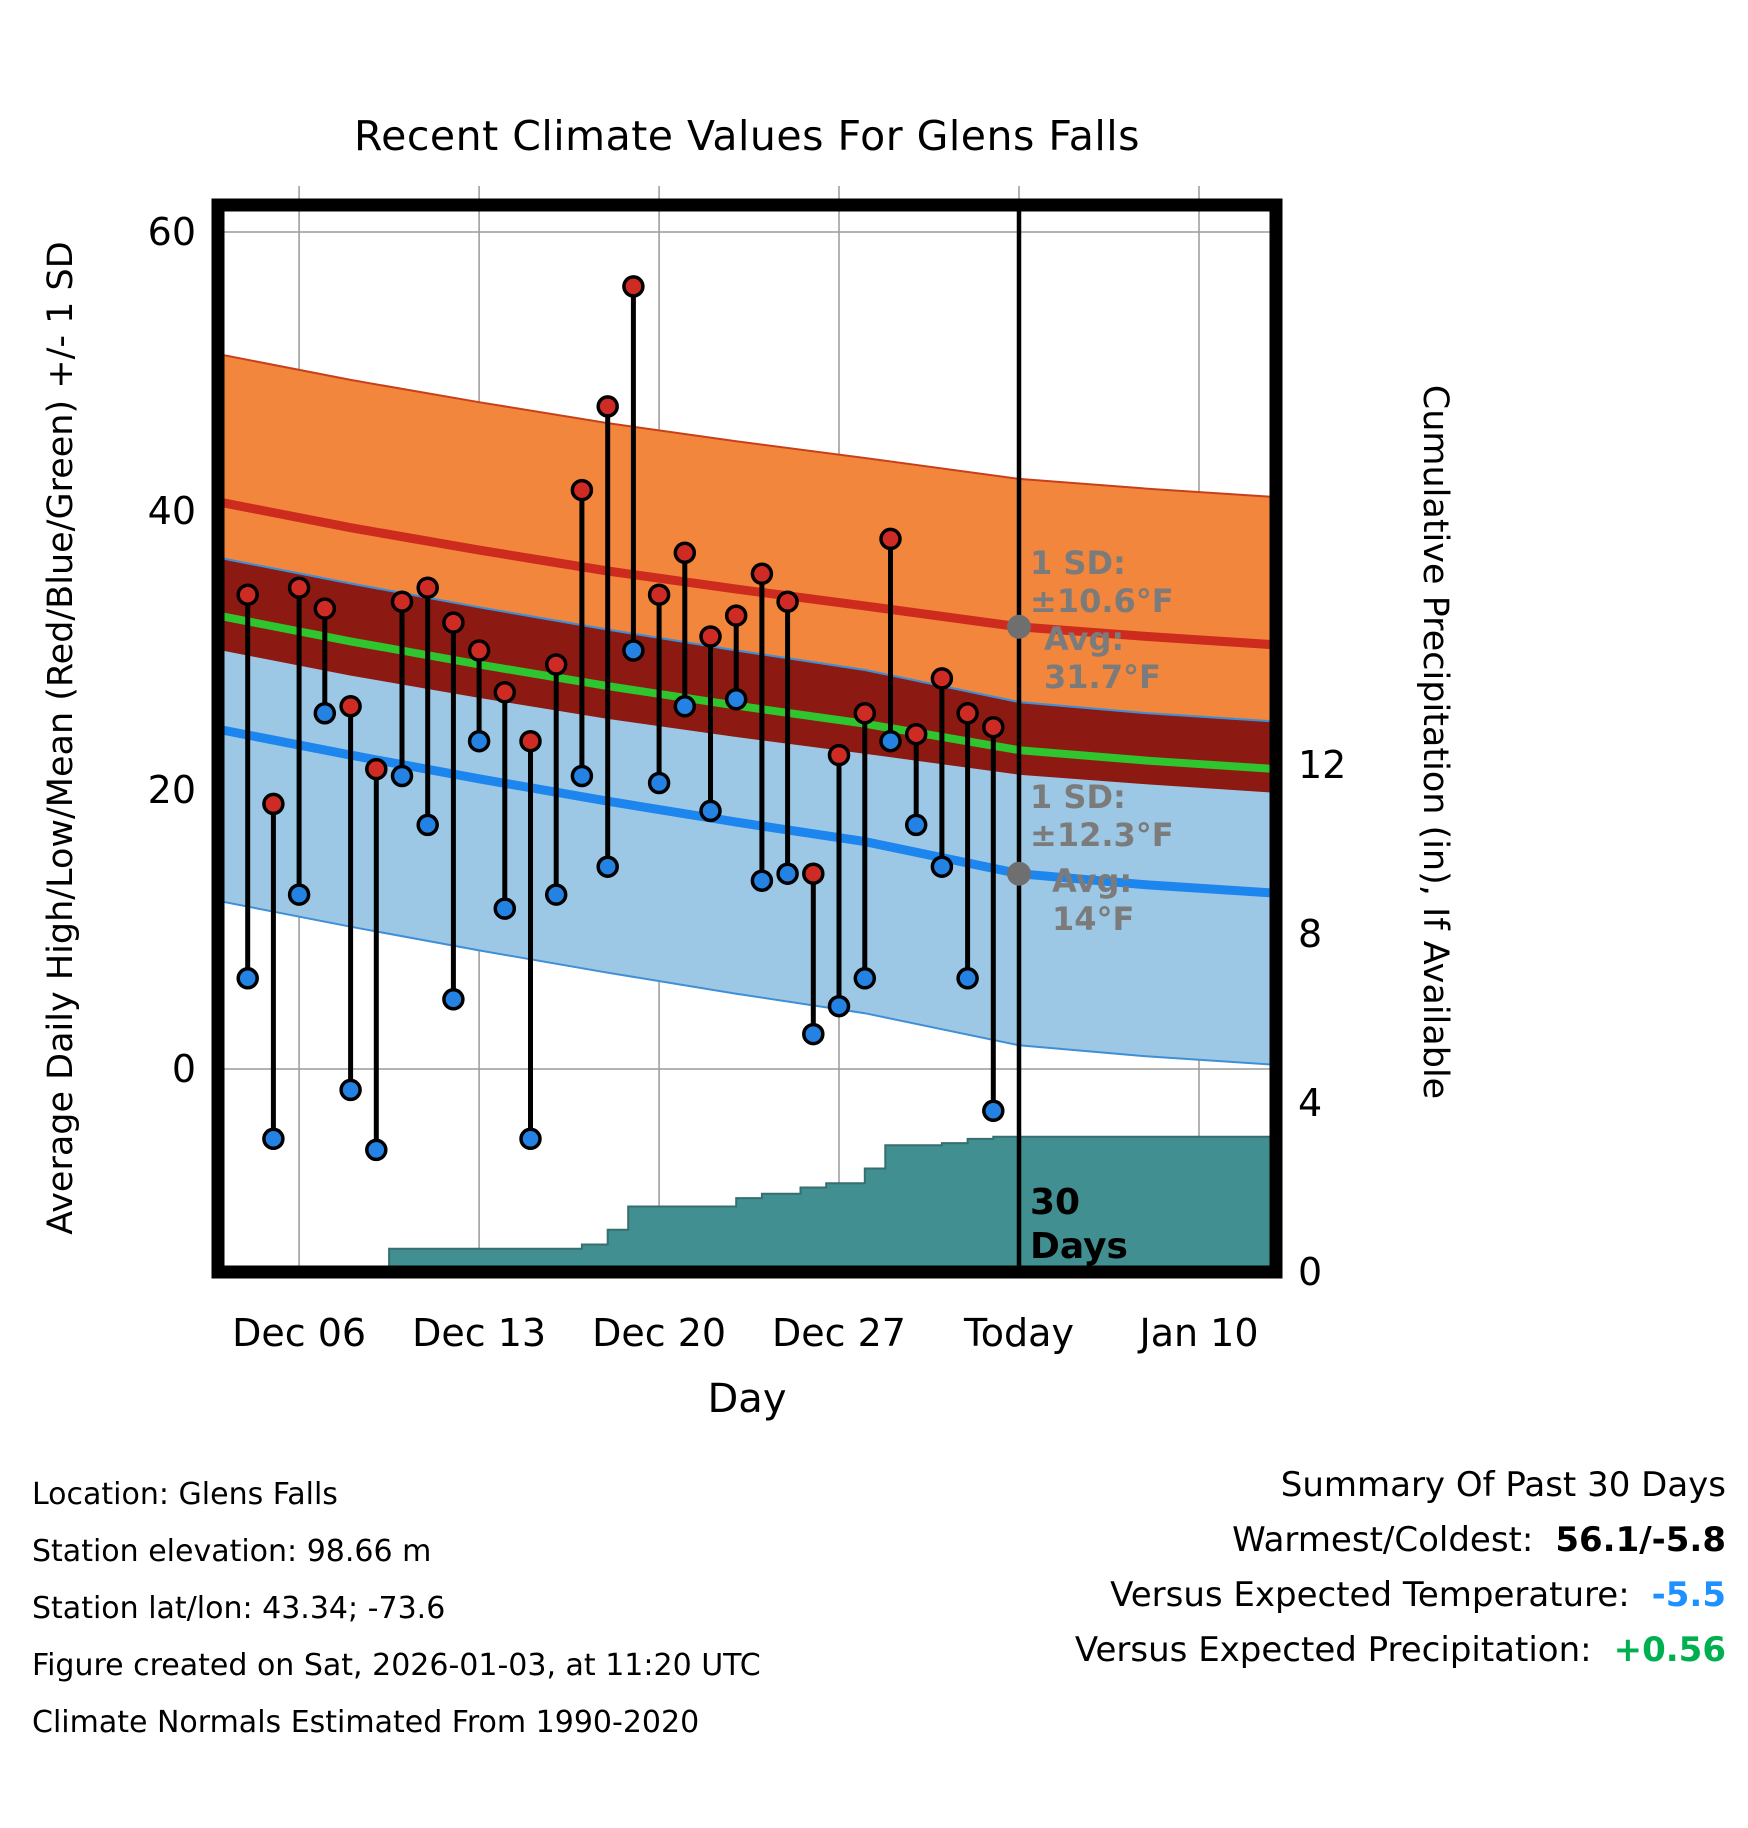 The height and width of the screenshot is (1828, 1748). Describe the element at coordinates (366, 1722) in the screenshot. I see `footer-normals-note: Climate Normals Estimated From 1990-2020` at that location.